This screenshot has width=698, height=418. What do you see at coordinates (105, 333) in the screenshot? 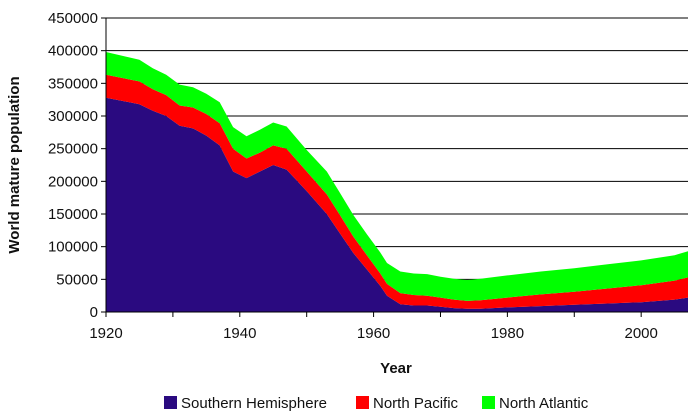
I see `x-tick-label: 1920` at bounding box center [105, 333].